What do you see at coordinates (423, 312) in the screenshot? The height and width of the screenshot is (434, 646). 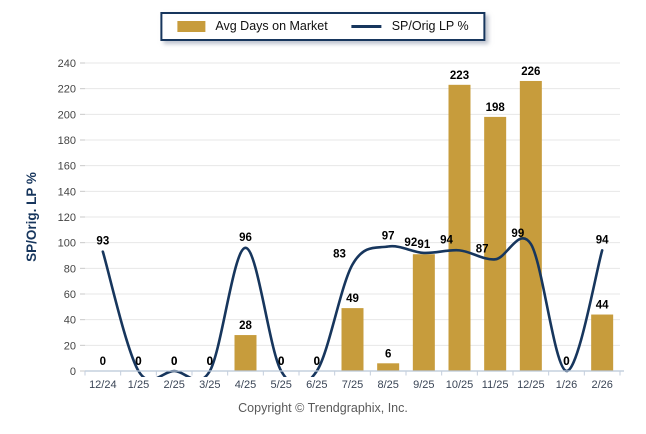 I see `bar-9/25` at bounding box center [423, 312].